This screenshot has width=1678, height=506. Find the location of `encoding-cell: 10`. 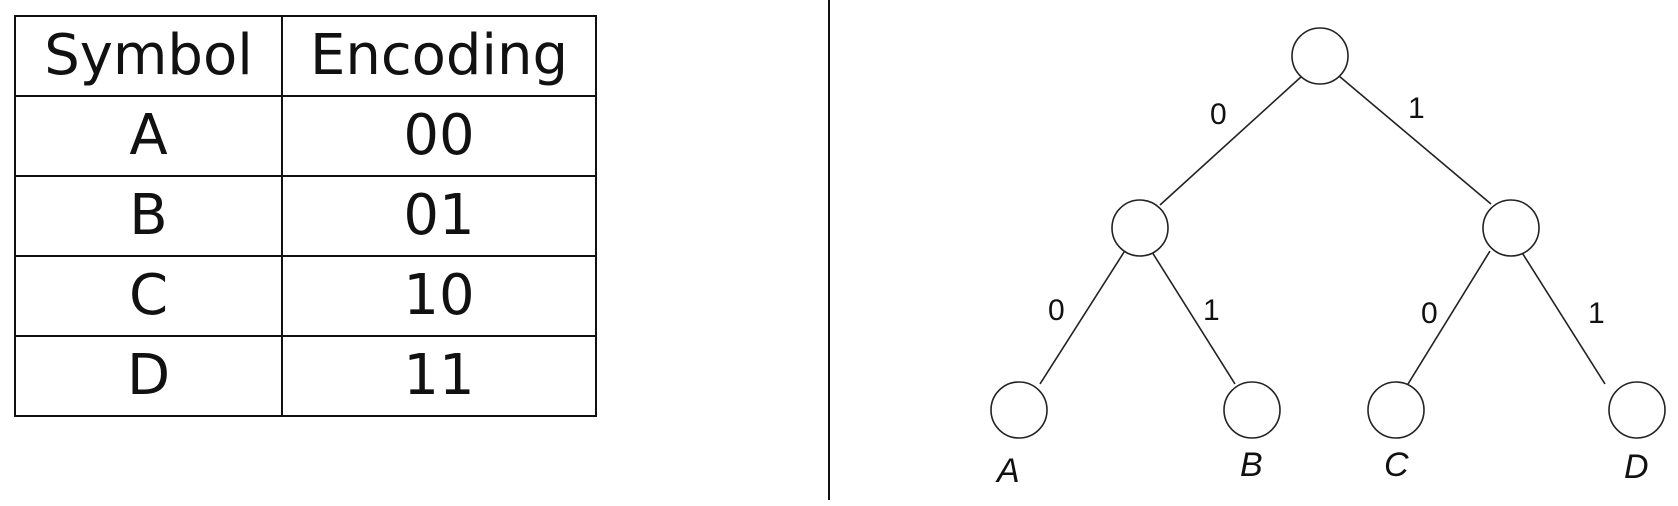

encoding-cell: 10 is located at coordinates (439, 296).